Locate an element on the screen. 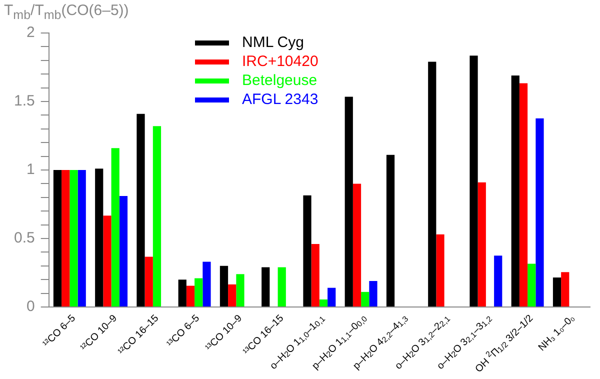  x-tick-label: ¹³CO 6–5 is located at coordinates (183, 331).